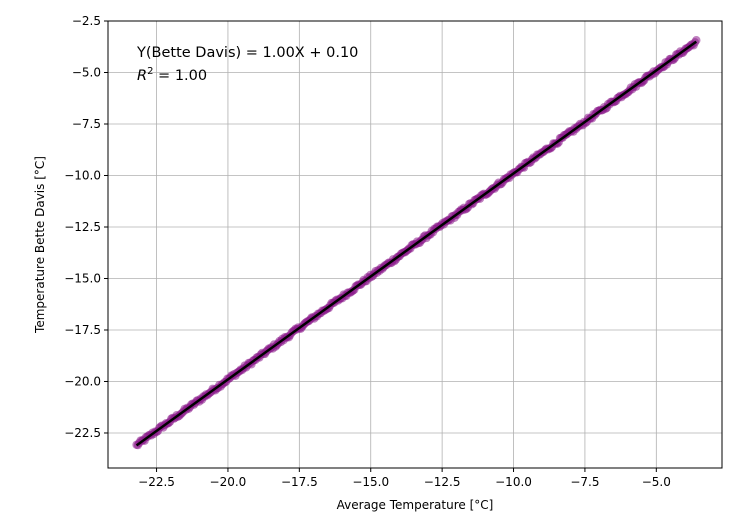 Image resolution: width=742 pixels, height=520 pixels. Describe the element at coordinates (656, 482) in the screenshot. I see `x-tick-label: −5.0` at that location.